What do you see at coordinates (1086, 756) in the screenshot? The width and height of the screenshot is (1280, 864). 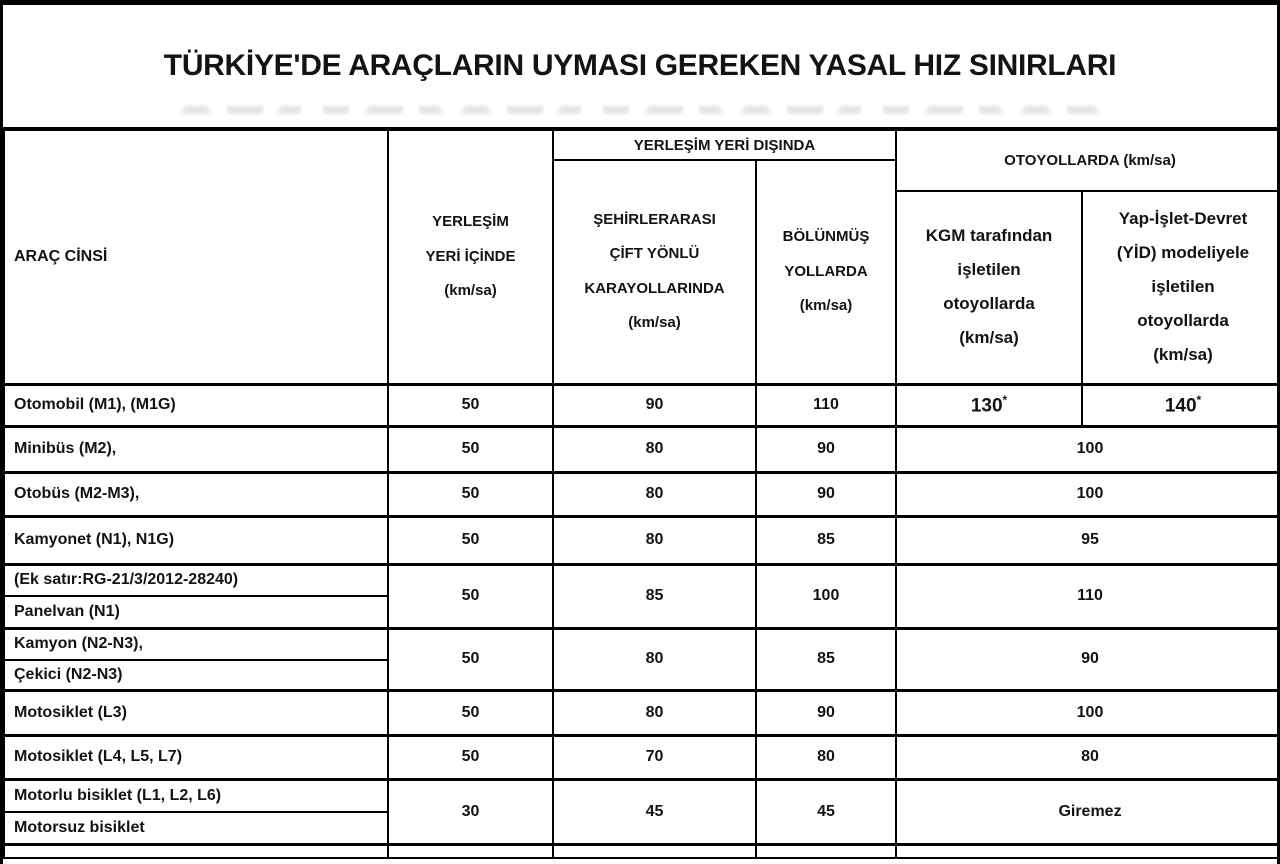 I see `motorway-value-cell: 80` at bounding box center [1086, 756].